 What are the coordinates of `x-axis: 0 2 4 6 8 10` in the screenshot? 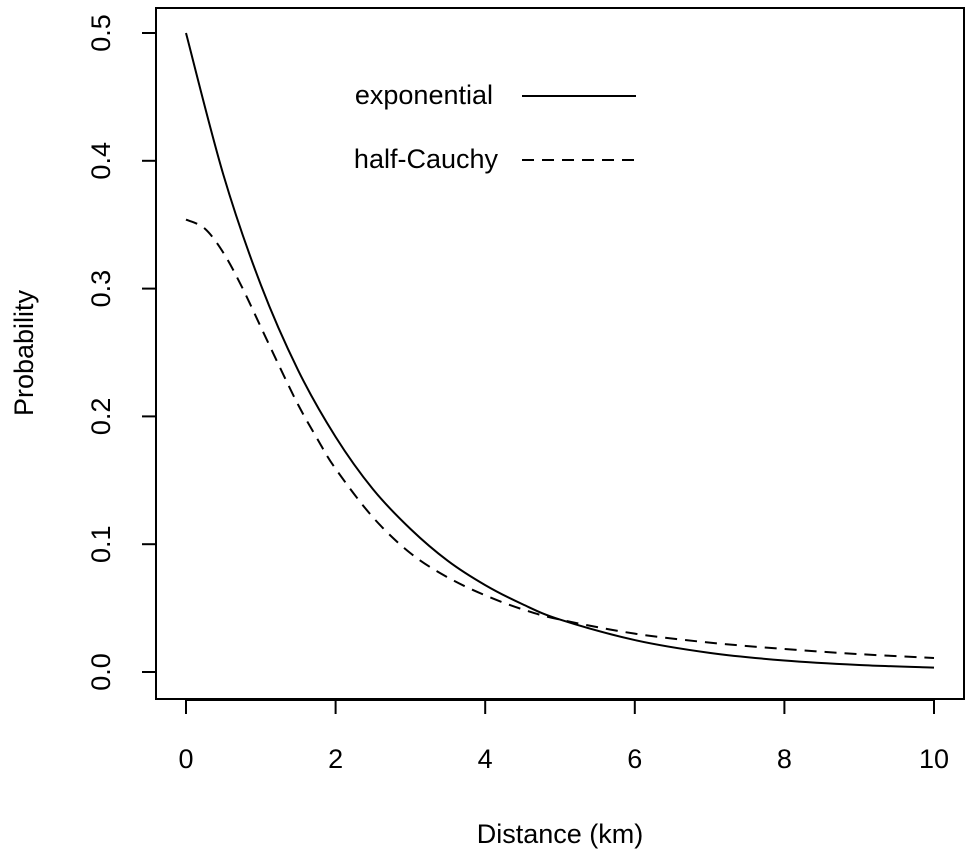 It's located at (563, 736).